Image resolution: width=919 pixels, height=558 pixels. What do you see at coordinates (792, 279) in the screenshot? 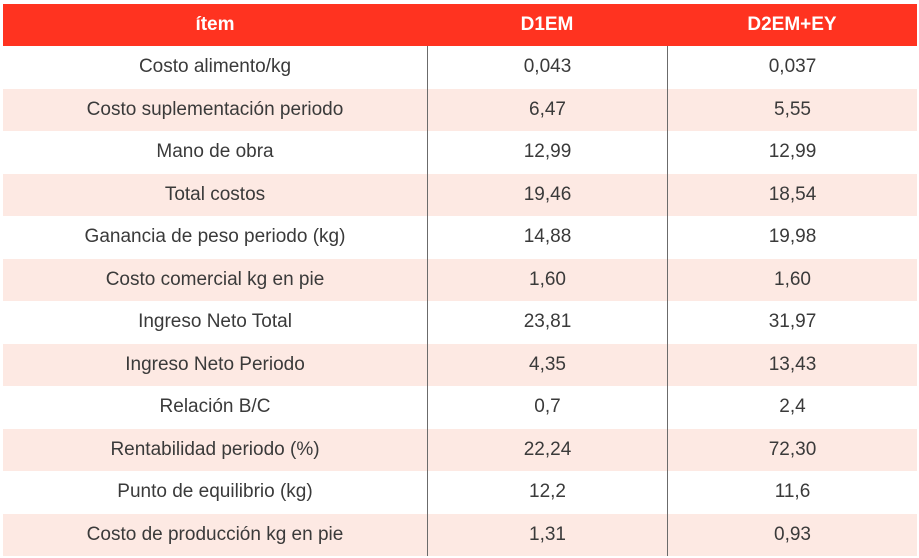
I see `row-d2em-ey: 1,60` at bounding box center [792, 279].